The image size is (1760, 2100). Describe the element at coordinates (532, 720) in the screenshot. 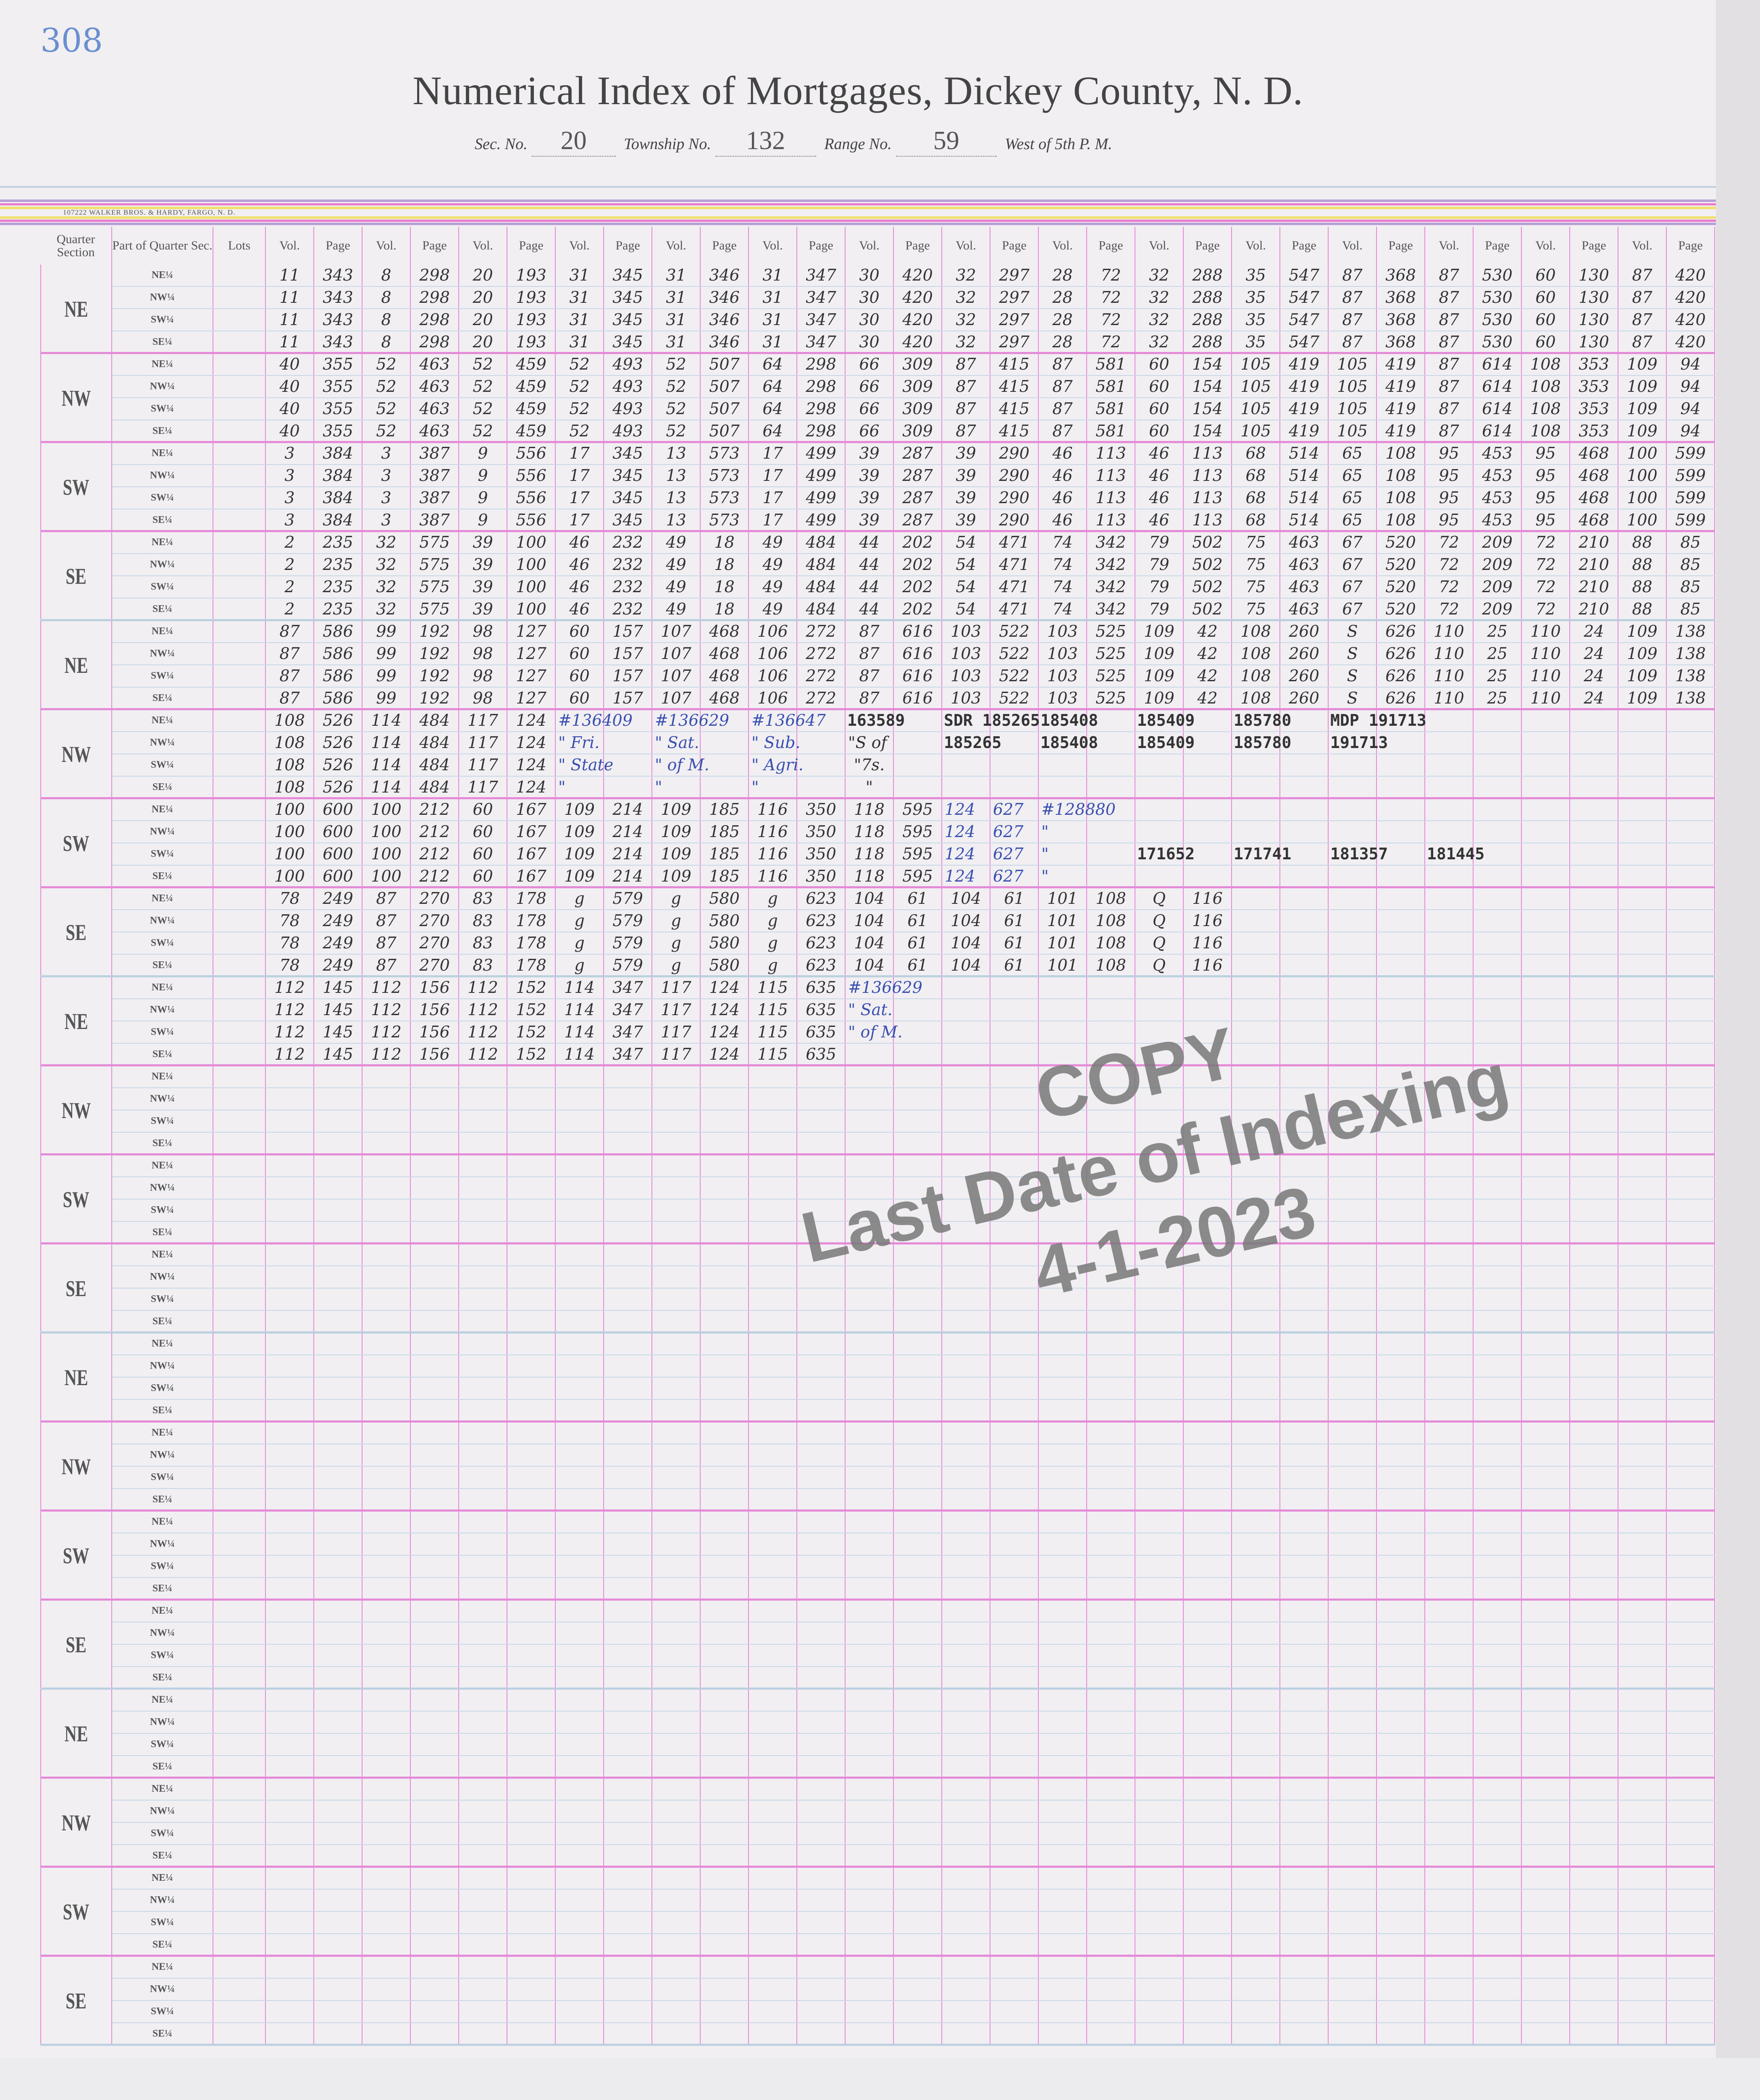

I see `page-cell: 124` at that location.